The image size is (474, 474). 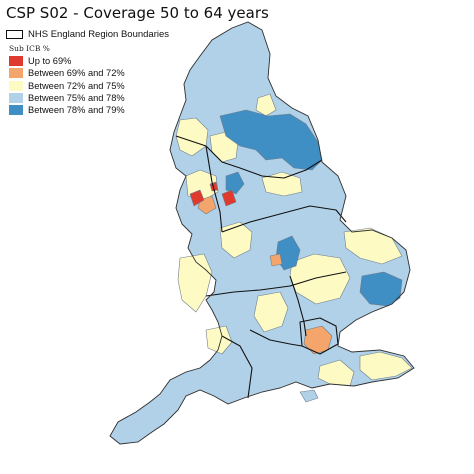 I want to click on isle-of-wight, so click(x=309, y=396).